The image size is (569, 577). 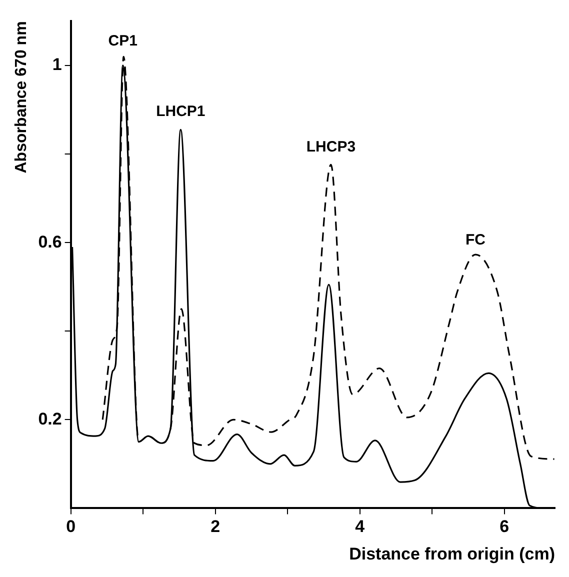 I want to click on x-tick-label: 0, so click(x=71, y=526).